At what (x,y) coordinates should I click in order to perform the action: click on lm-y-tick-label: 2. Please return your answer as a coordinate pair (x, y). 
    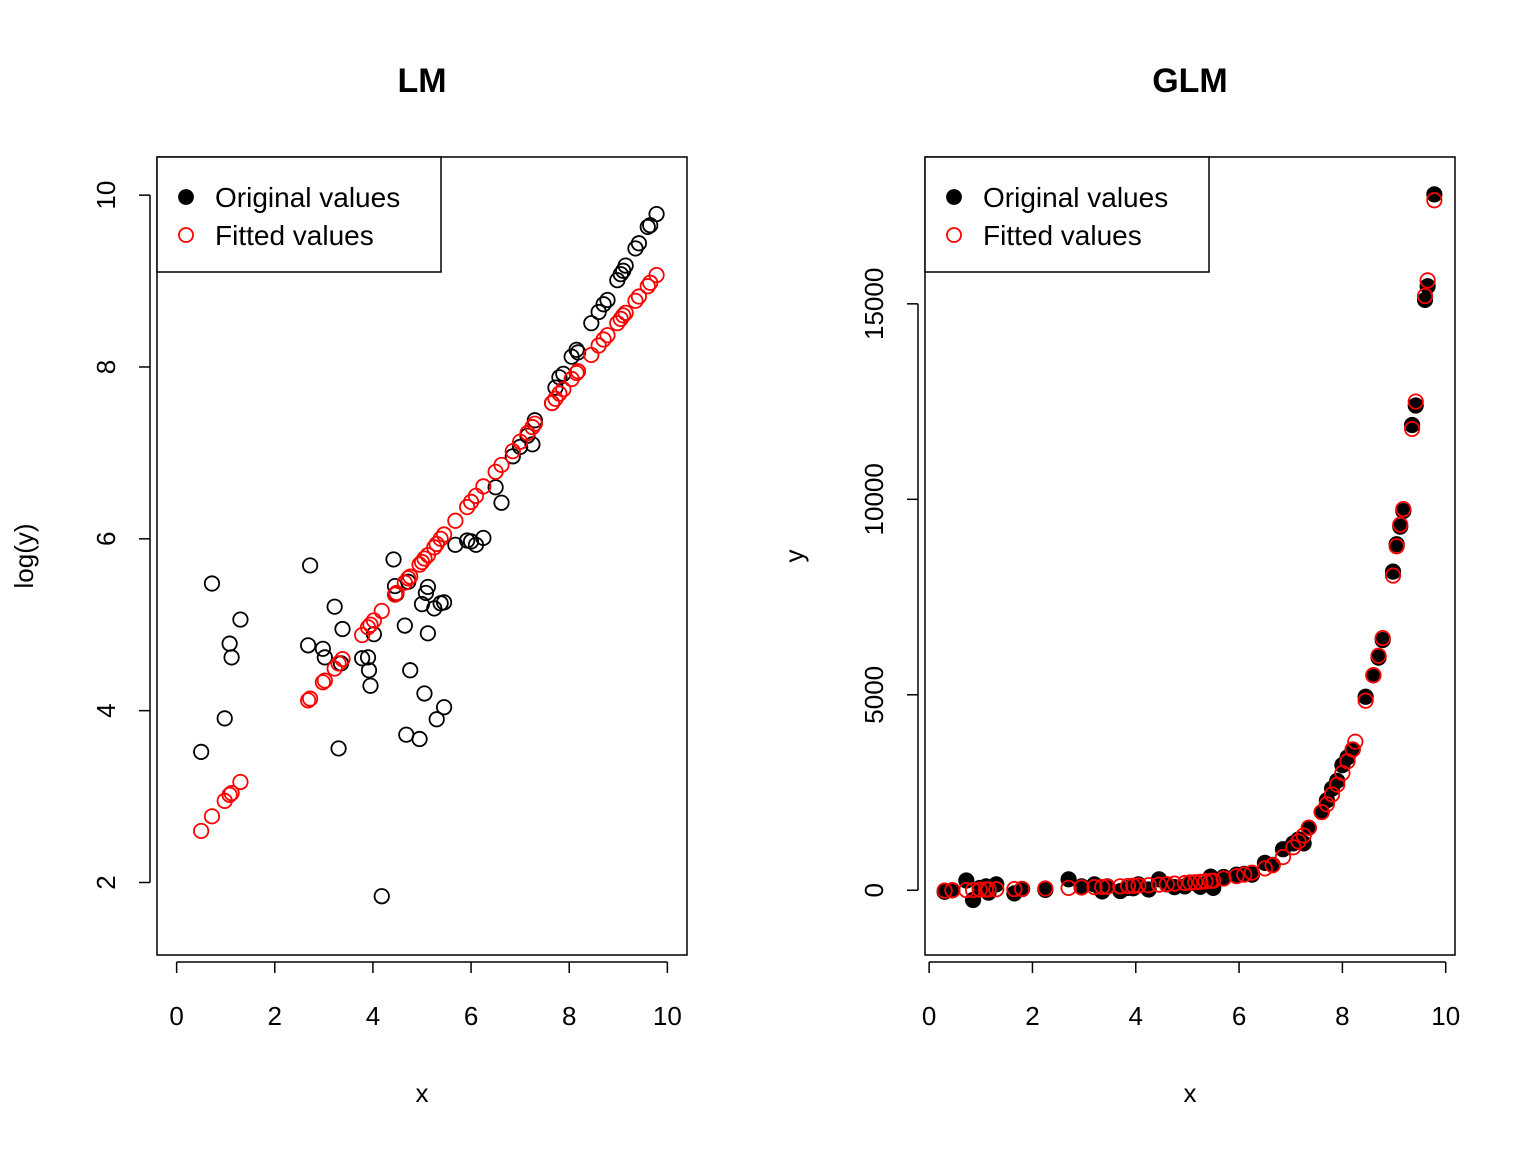
    Looking at the image, I should click on (106, 882).